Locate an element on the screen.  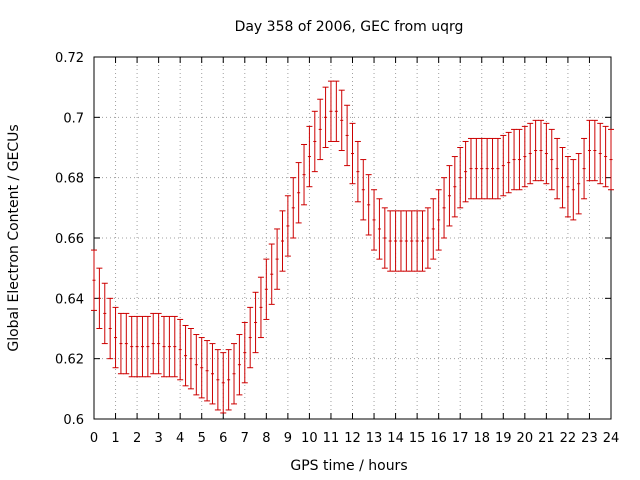
x-tick-label: 24 is located at coordinates (611, 438).